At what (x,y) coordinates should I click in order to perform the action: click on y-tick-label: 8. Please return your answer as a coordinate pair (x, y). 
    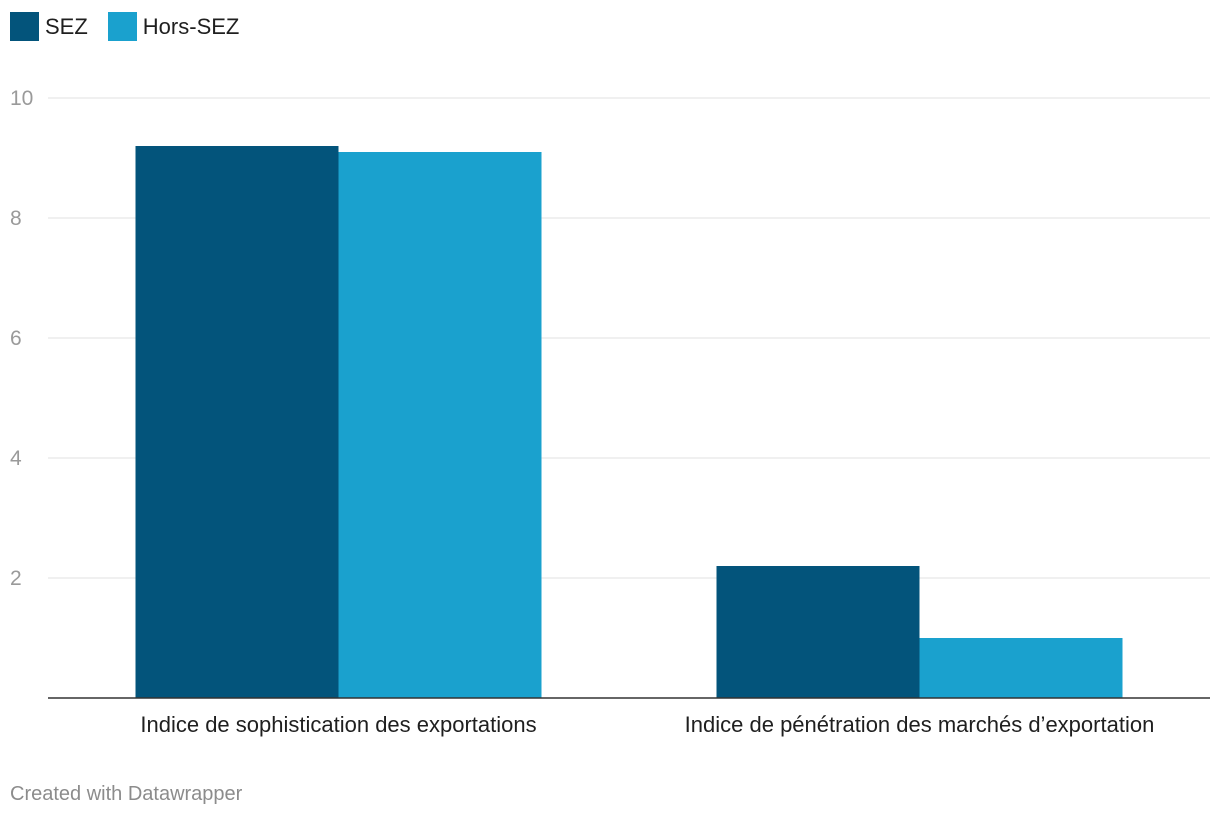
    Looking at the image, I should click on (16, 218).